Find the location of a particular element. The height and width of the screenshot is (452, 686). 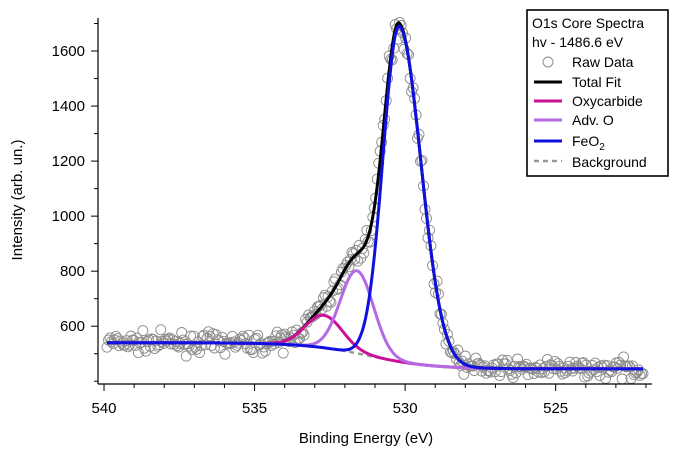

legend-label-raw-data: Raw Data is located at coordinates (603, 62).